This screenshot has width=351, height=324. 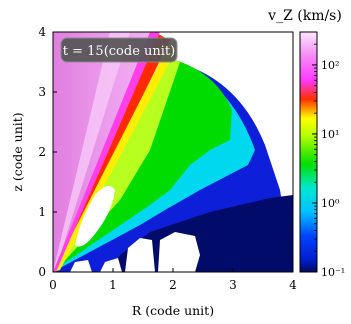 I want to click on x-tick-label: 3, so click(x=233, y=285).